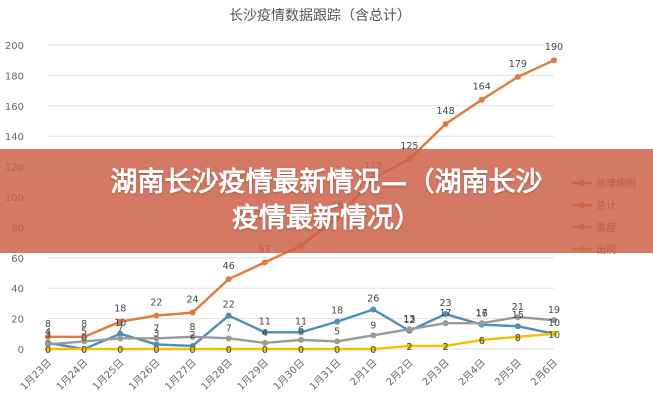 The height and width of the screenshot is (400, 653). What do you see at coordinates (482, 87) in the screenshot?
I see `data-label: 164` at bounding box center [482, 87].